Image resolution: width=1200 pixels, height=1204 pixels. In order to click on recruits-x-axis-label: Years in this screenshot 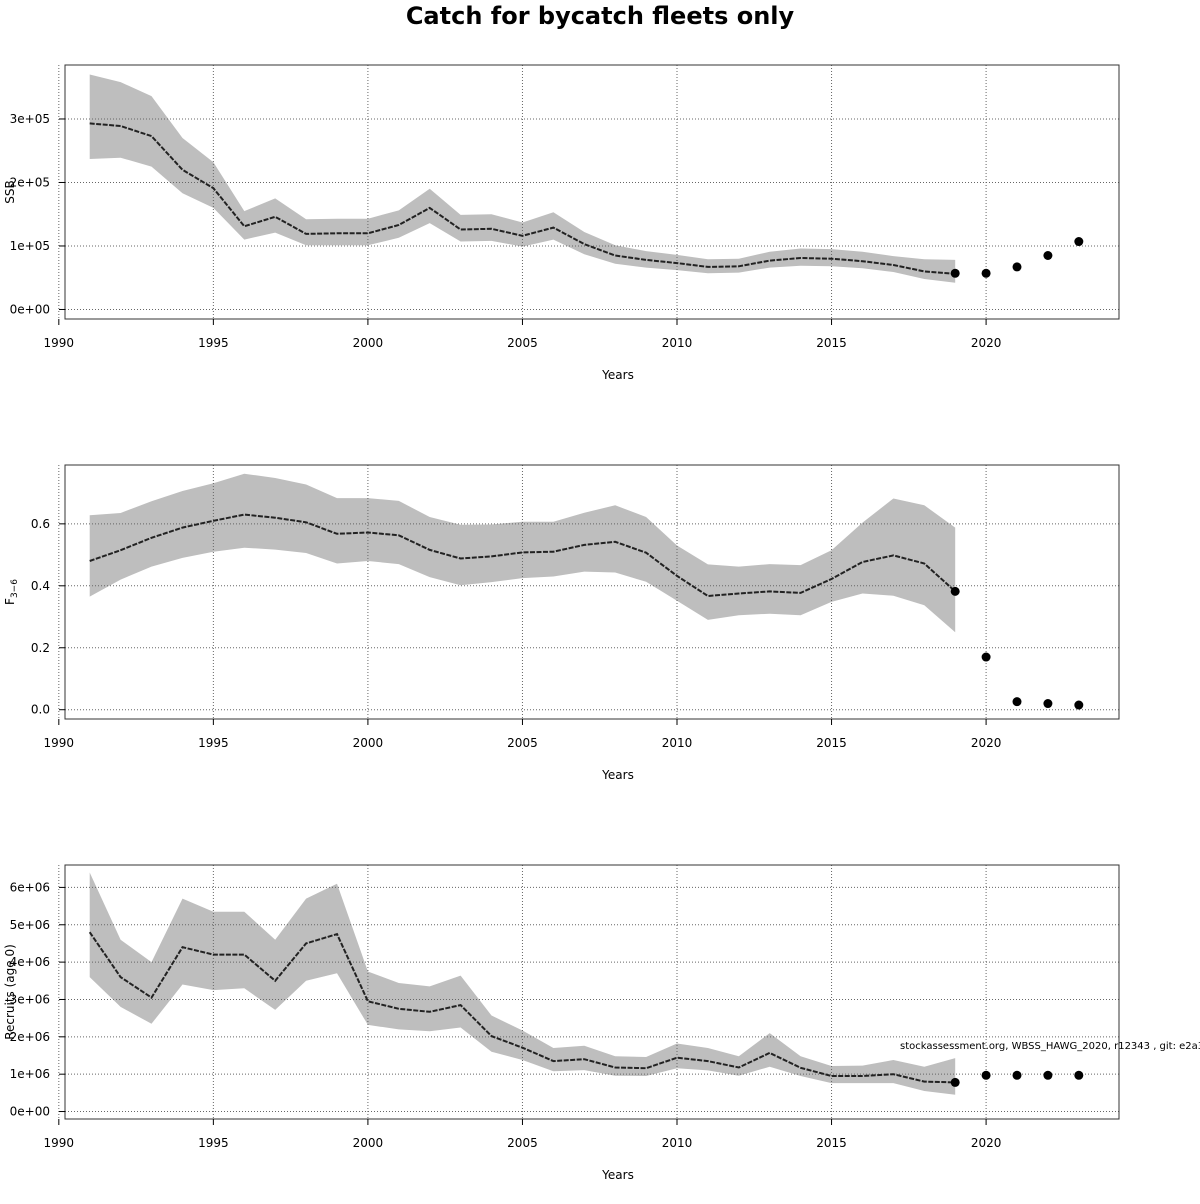, I will do `click(617, 1175)`.